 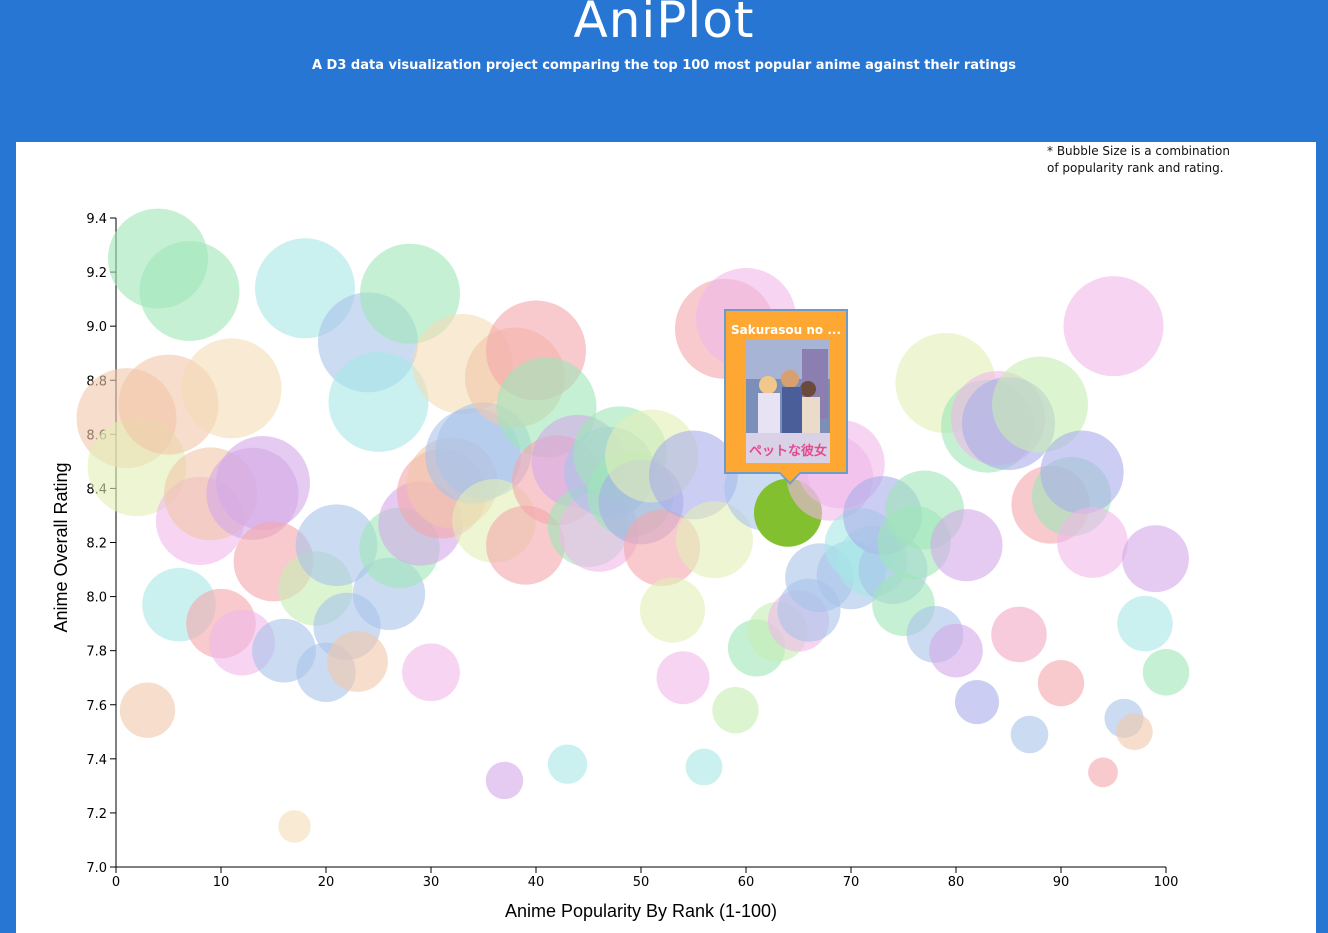 I want to click on y-axis-label: Anime Overall Rating, so click(x=61, y=547).